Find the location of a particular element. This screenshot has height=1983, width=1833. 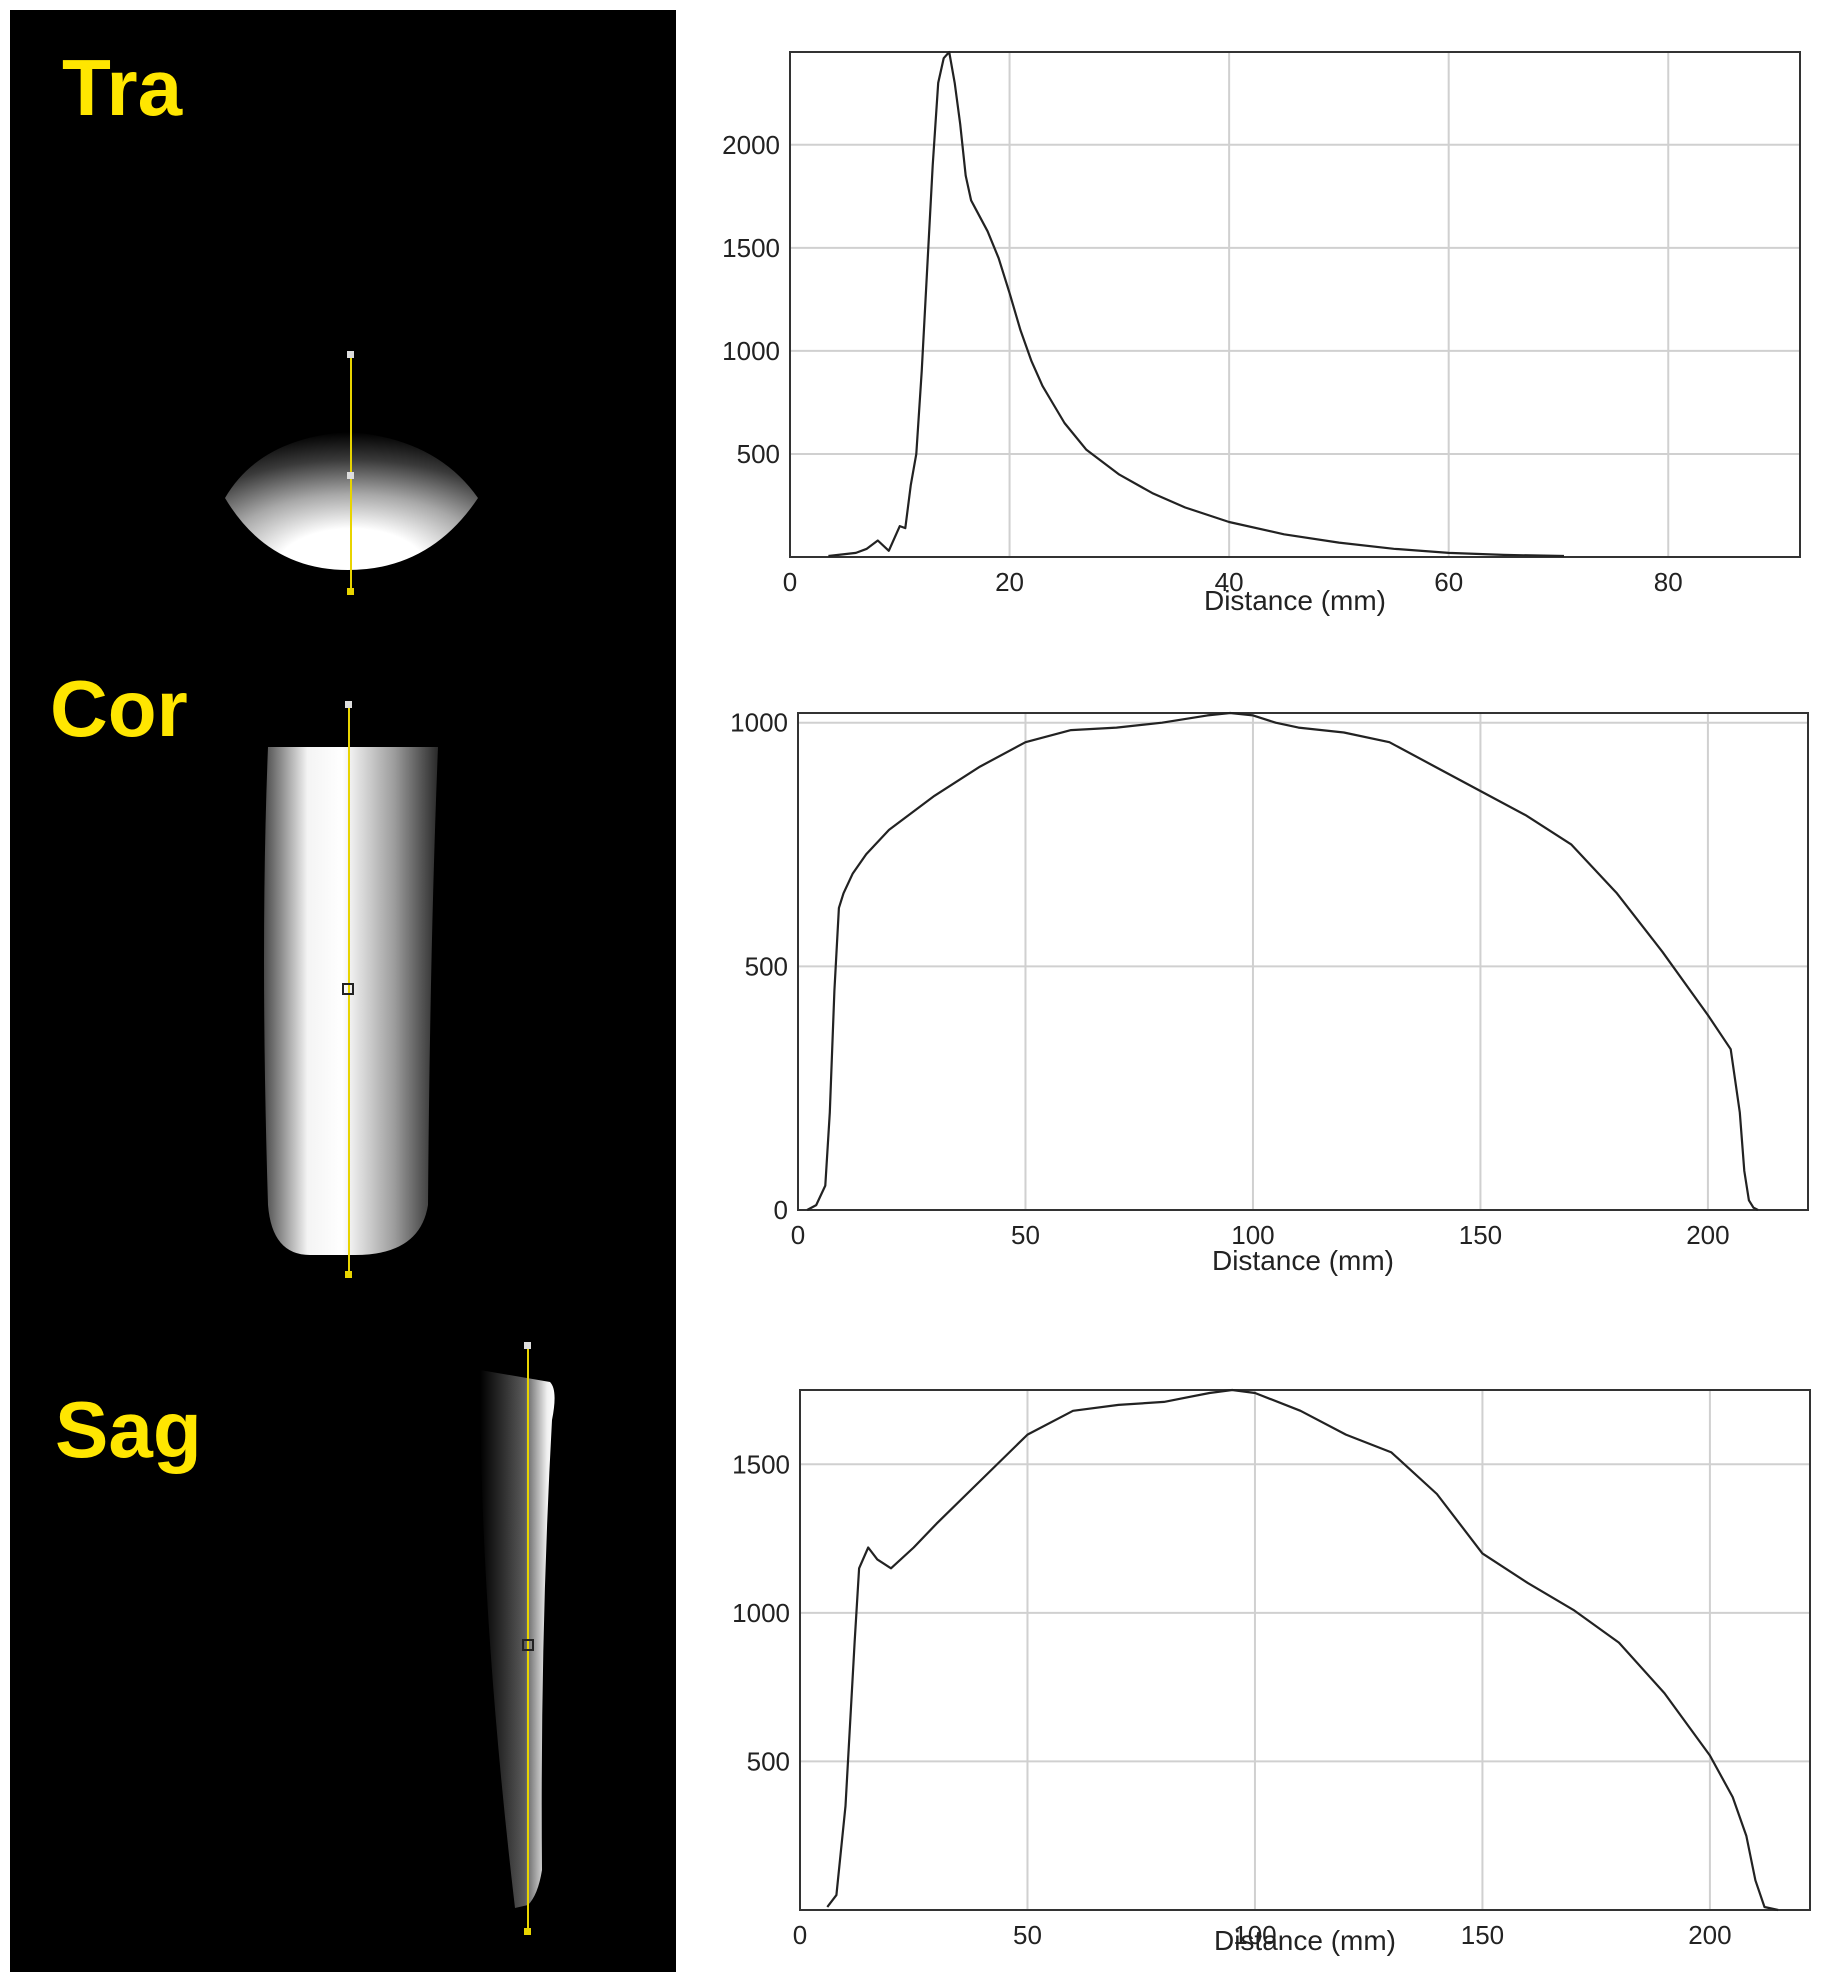

sag-slice is located at coordinates (517, 1639).